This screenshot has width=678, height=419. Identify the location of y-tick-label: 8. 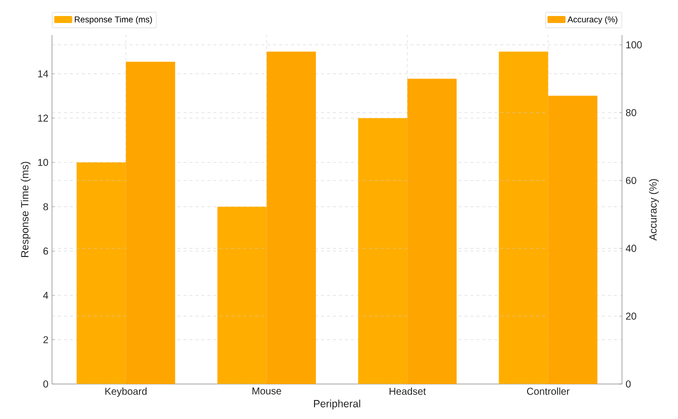
(45, 206).